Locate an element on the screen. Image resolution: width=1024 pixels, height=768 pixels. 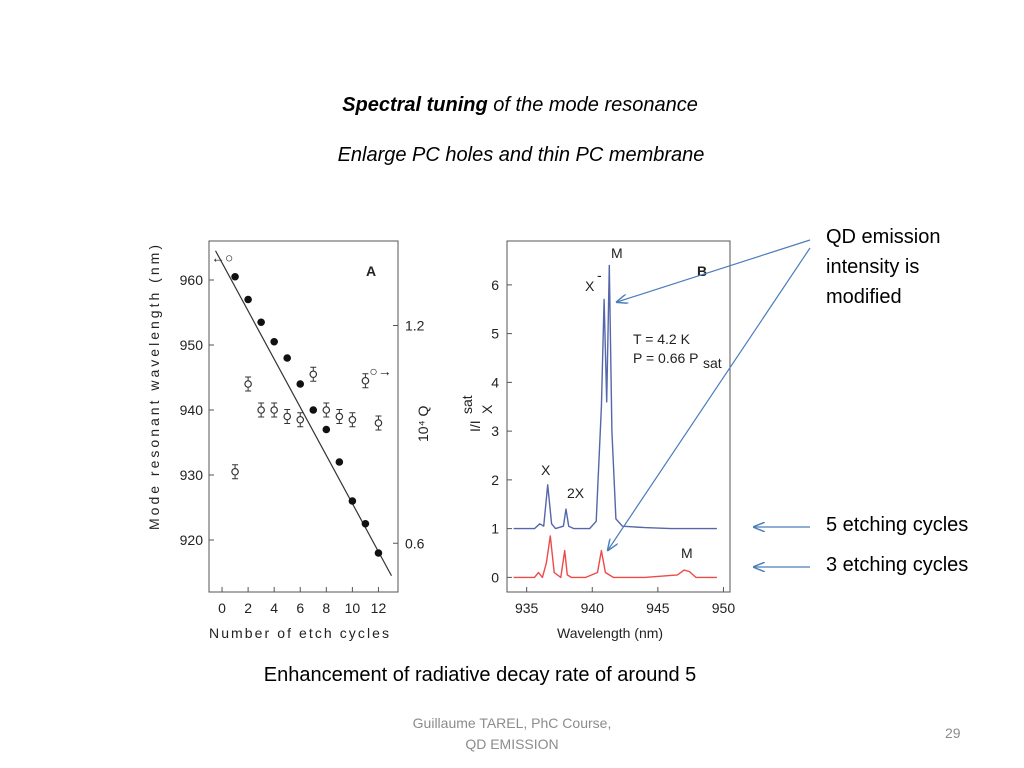
callout-arrow-bottom is located at coordinates (709, 398).